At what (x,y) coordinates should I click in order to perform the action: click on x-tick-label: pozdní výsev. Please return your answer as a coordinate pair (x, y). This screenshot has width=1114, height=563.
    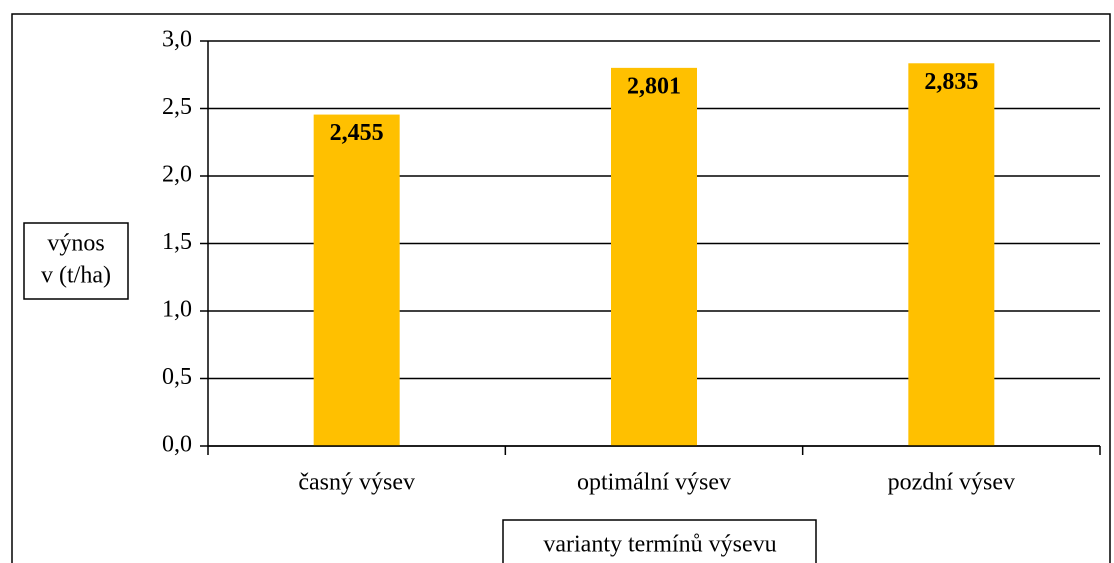
    Looking at the image, I should click on (951, 483).